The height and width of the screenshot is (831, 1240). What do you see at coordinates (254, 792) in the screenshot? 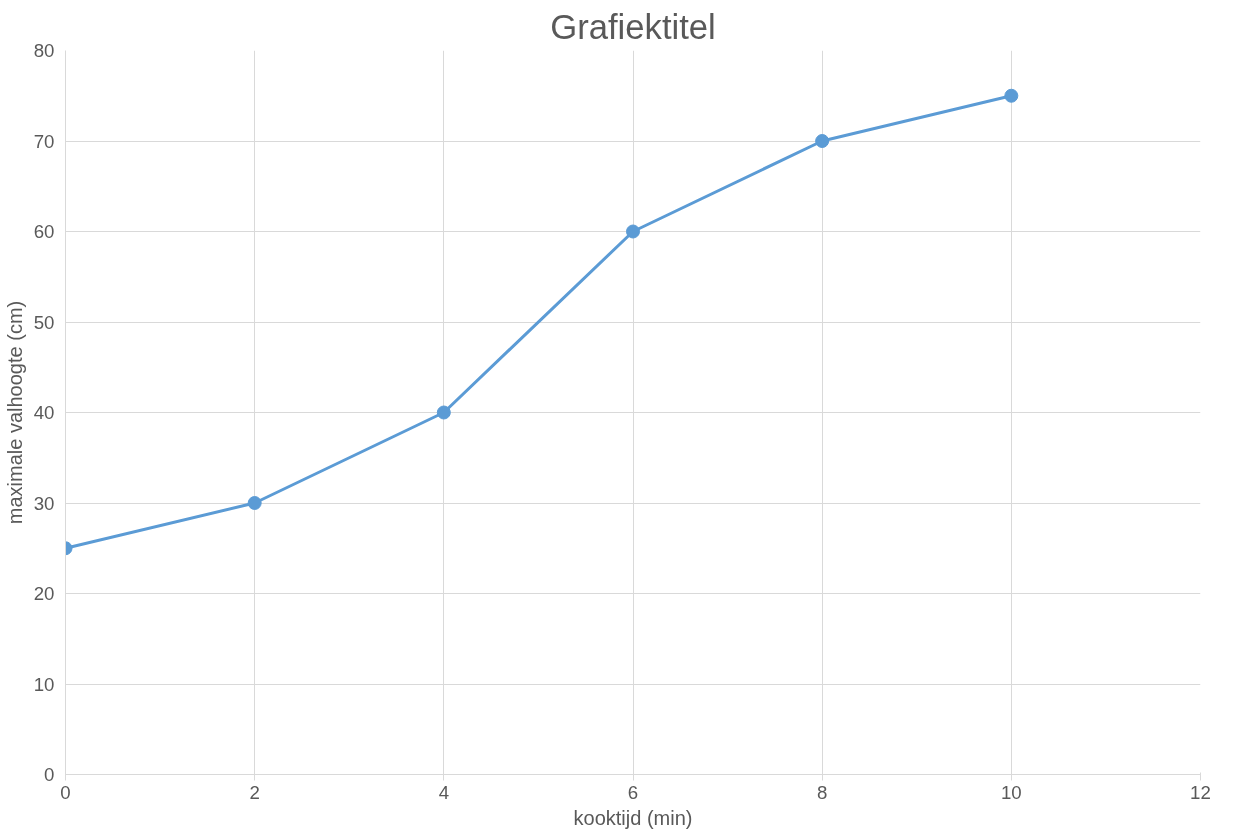
I see `x-tick-label: 2` at bounding box center [254, 792].